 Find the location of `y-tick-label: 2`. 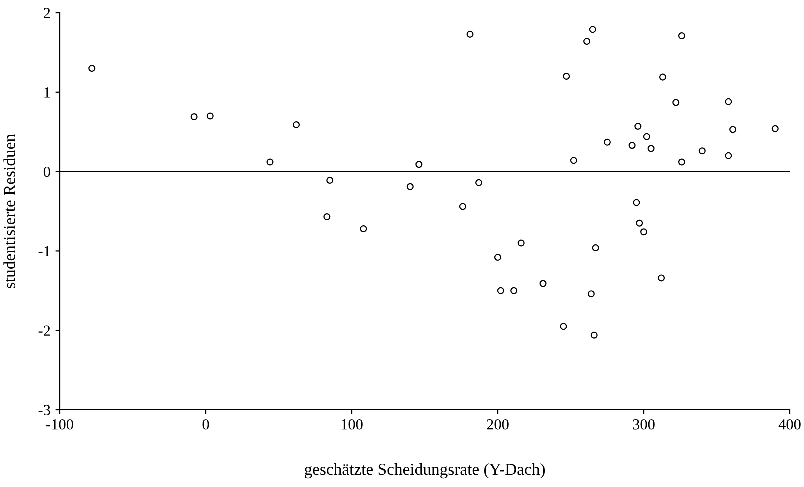

y-tick-label: 2 is located at coordinates (47, 13).